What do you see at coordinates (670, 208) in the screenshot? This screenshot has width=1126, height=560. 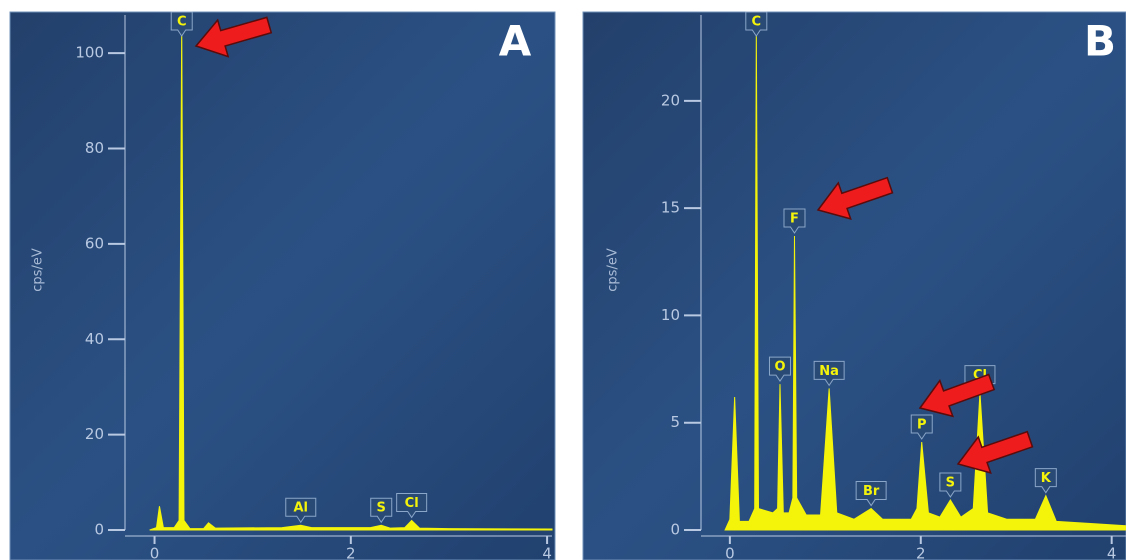 I see `y-tick-label: 15` at bounding box center [670, 208].